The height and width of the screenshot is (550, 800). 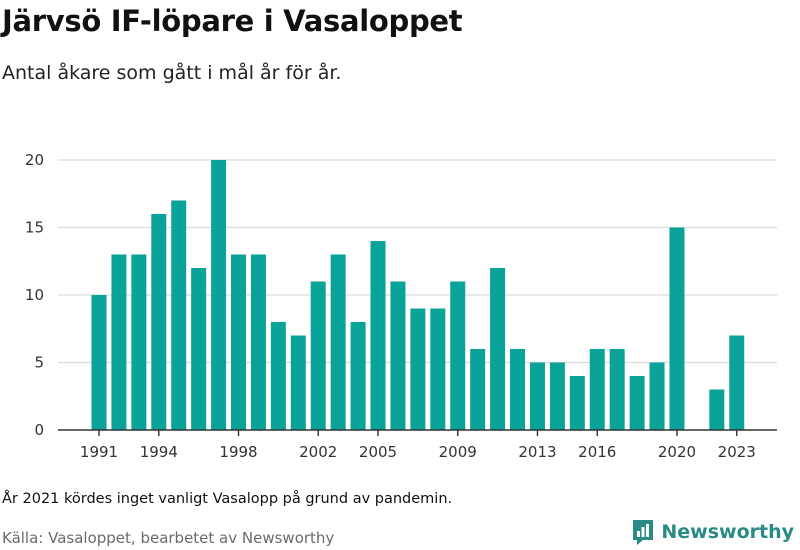 I want to click on bar-2004, so click(x=358, y=376).